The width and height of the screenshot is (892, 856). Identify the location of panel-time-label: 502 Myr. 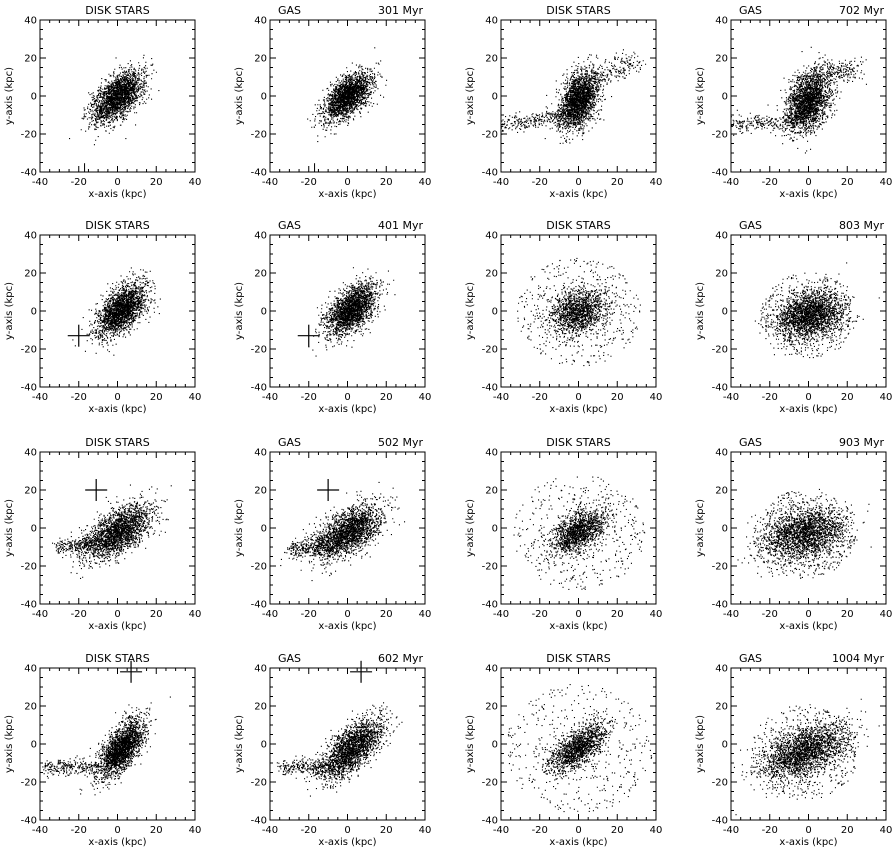
(400, 442).